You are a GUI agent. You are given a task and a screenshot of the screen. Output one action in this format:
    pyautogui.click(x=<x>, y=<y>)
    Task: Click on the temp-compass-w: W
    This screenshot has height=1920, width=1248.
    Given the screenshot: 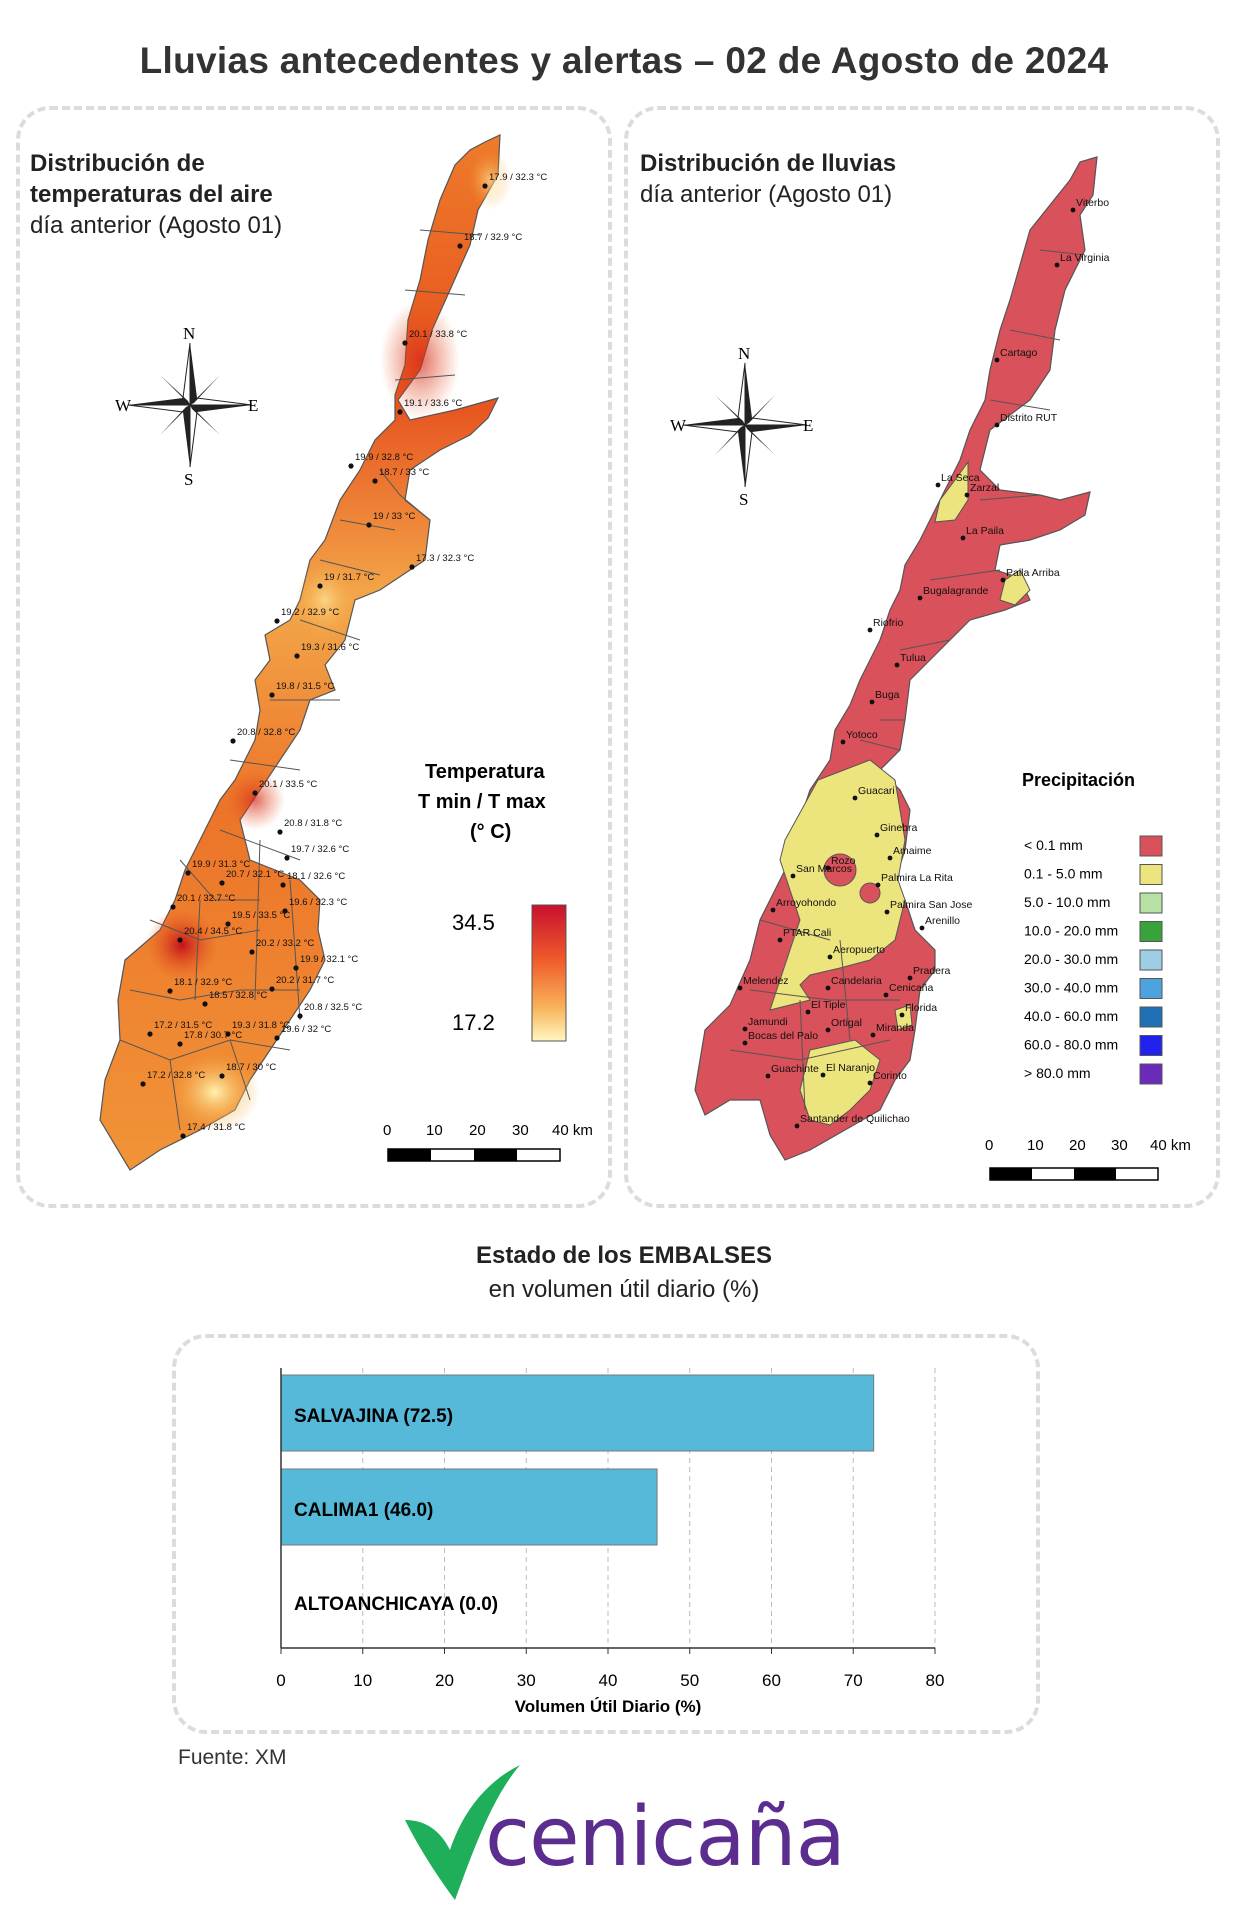 What is the action you would take?
    pyautogui.click(x=123, y=405)
    